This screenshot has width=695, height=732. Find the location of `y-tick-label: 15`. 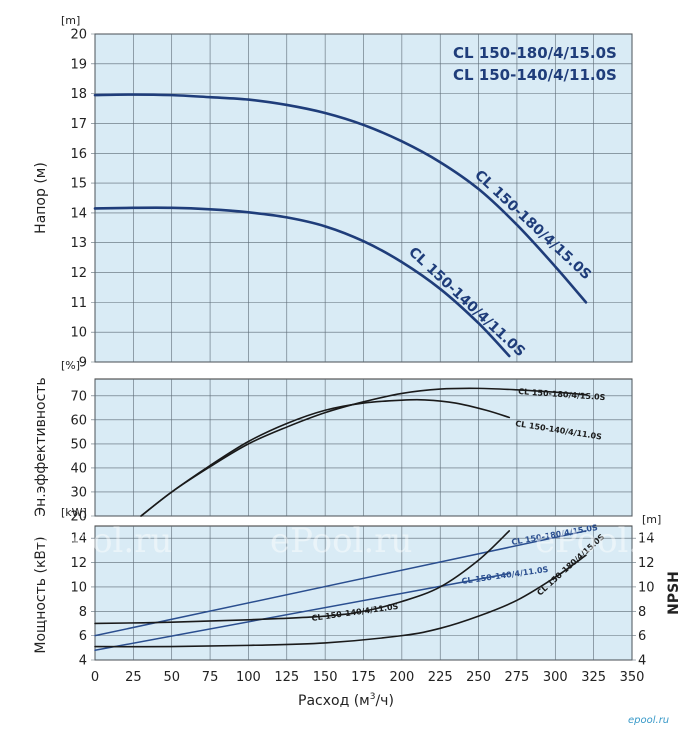

y-tick-label: 15 is located at coordinates (78, 184).